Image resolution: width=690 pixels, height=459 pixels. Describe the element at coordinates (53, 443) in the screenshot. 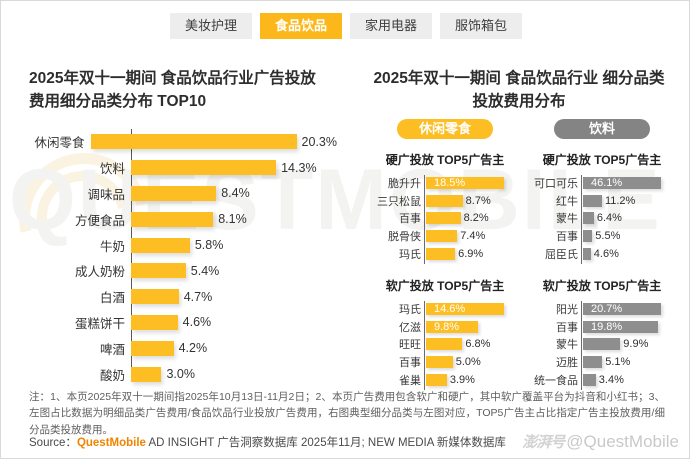

I see `source-prefix: Source：` at that location.